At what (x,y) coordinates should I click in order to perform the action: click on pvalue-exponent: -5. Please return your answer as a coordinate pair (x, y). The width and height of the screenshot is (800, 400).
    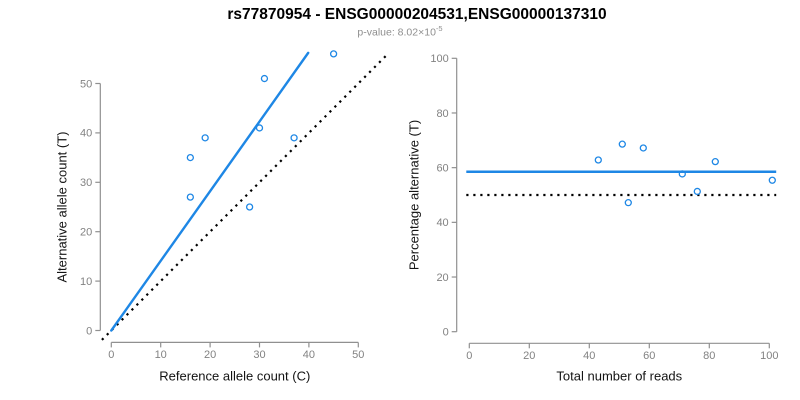
    Looking at the image, I should click on (439, 28).